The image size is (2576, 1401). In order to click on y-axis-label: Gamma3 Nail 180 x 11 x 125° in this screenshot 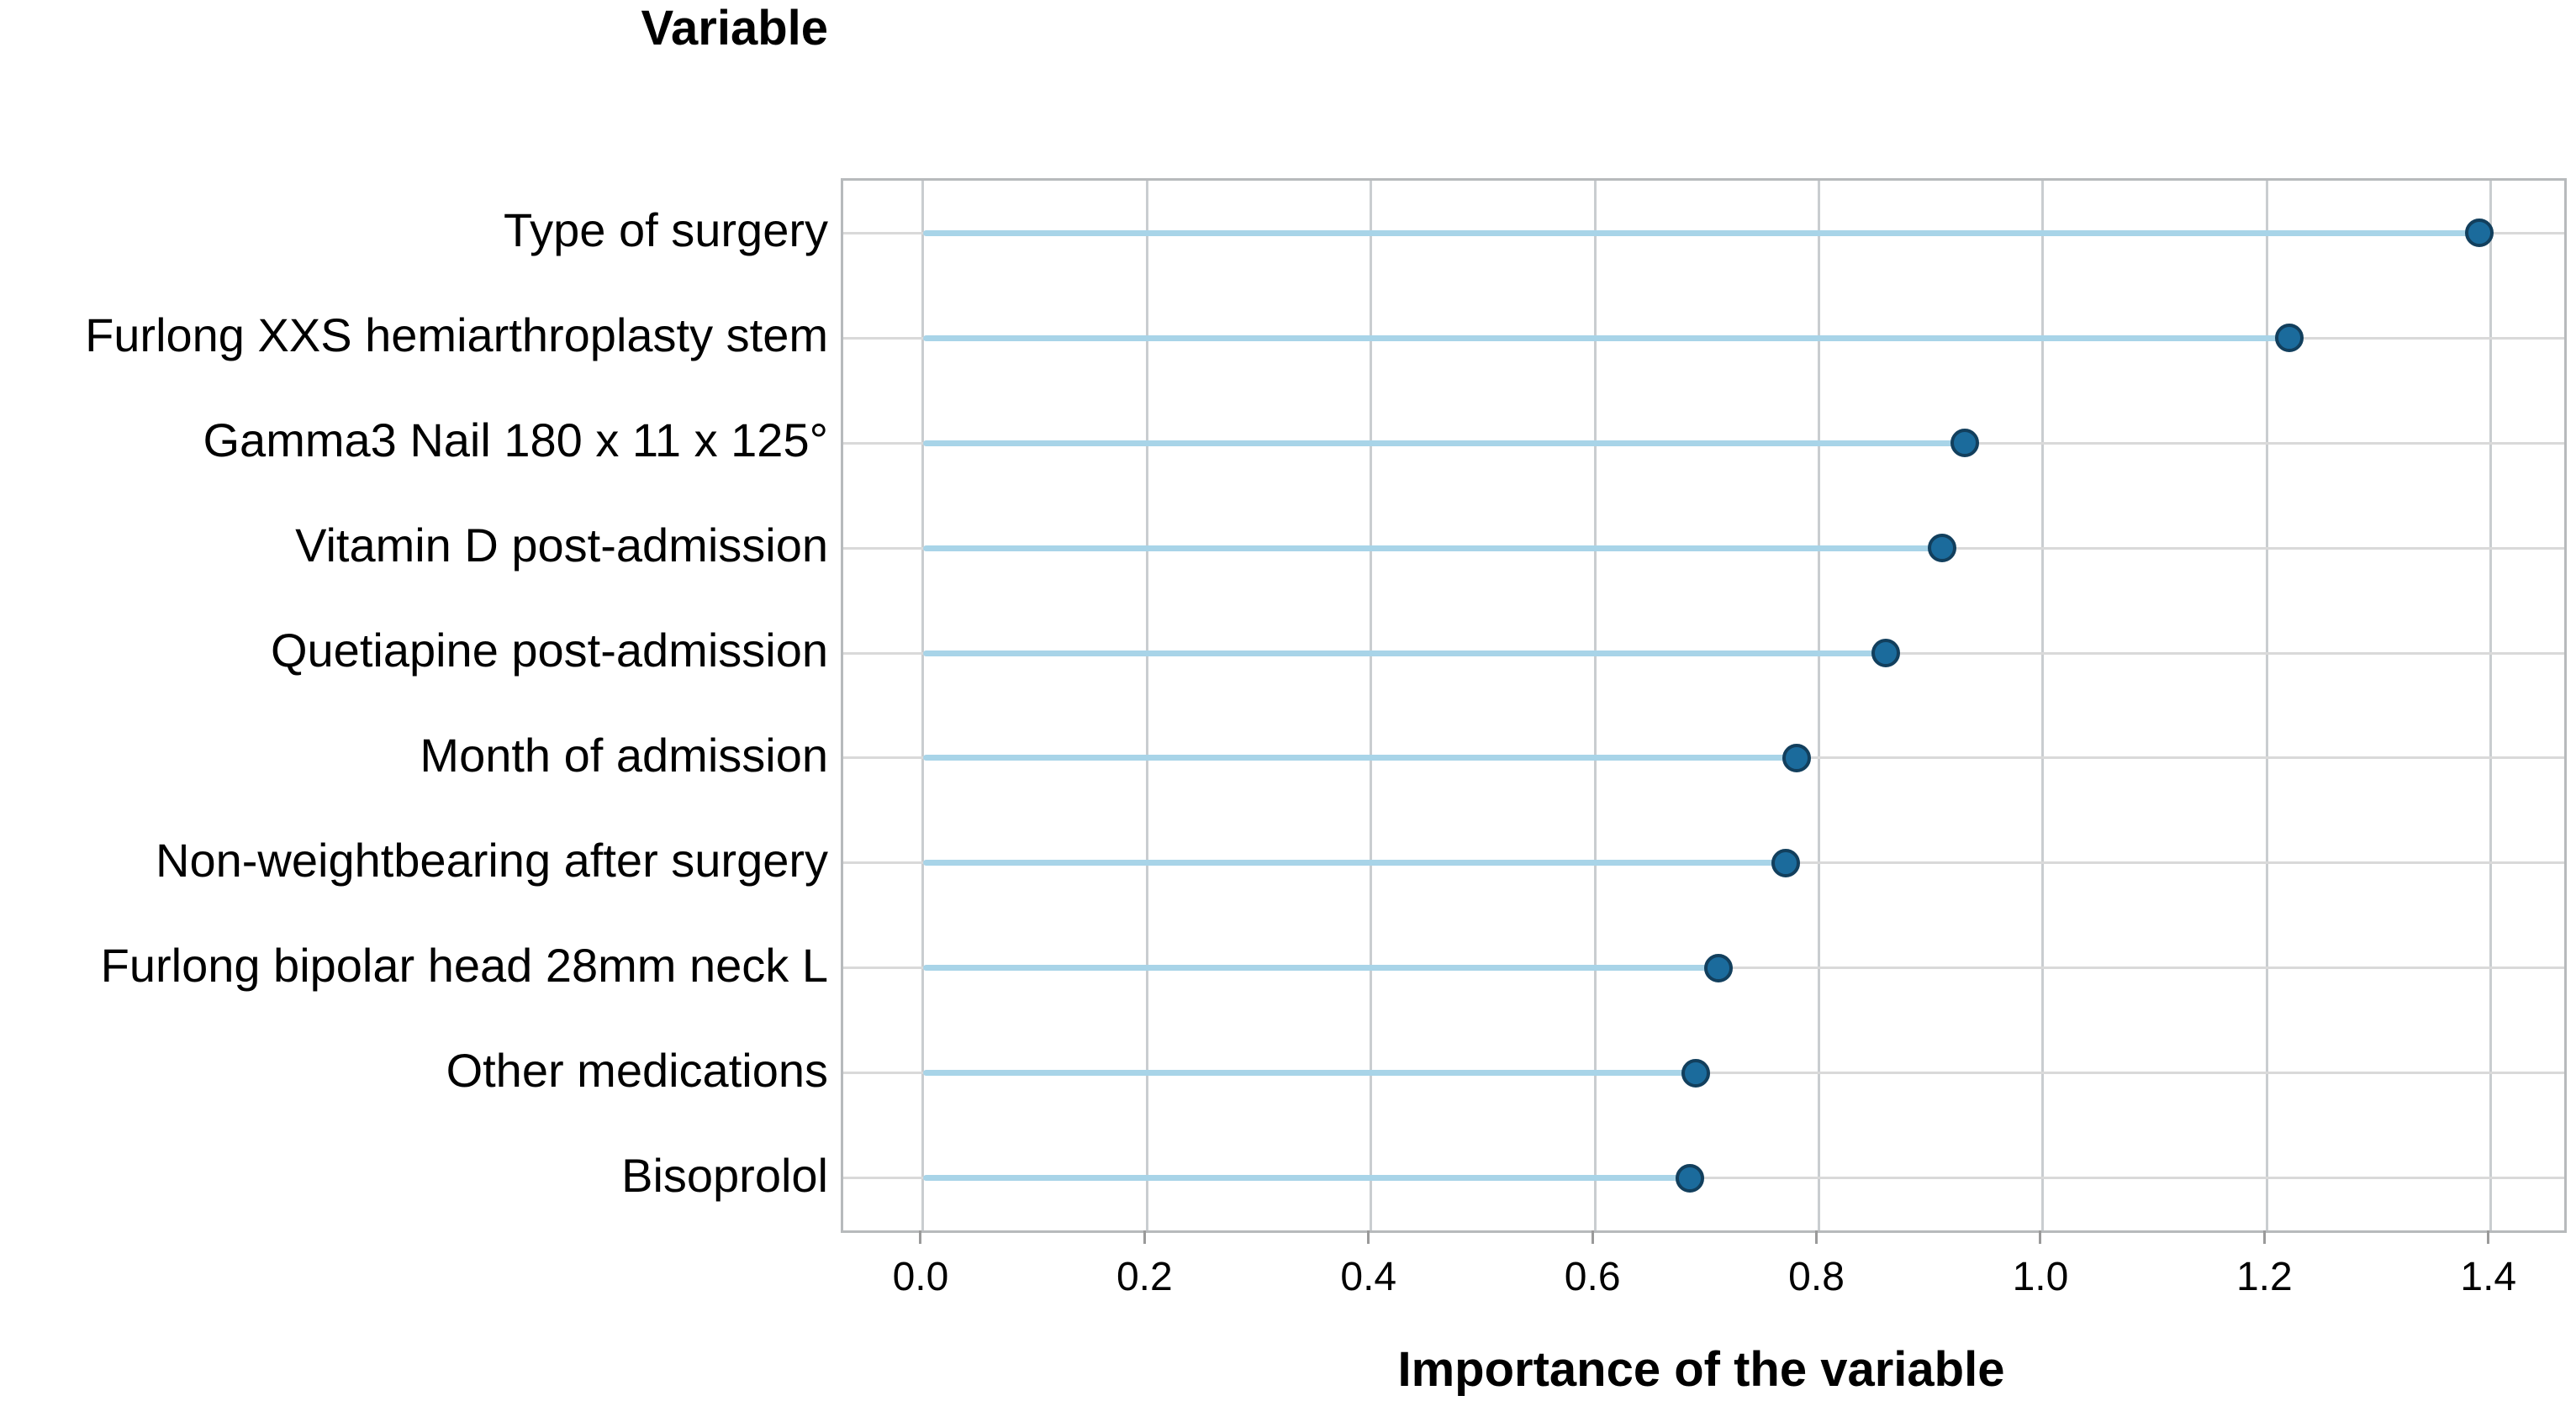, I will do `click(515, 440)`.